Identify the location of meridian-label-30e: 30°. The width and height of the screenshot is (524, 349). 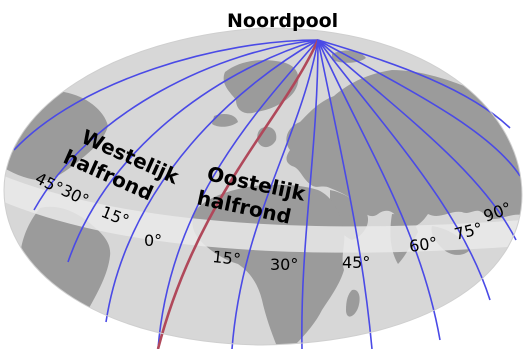
(284, 264).